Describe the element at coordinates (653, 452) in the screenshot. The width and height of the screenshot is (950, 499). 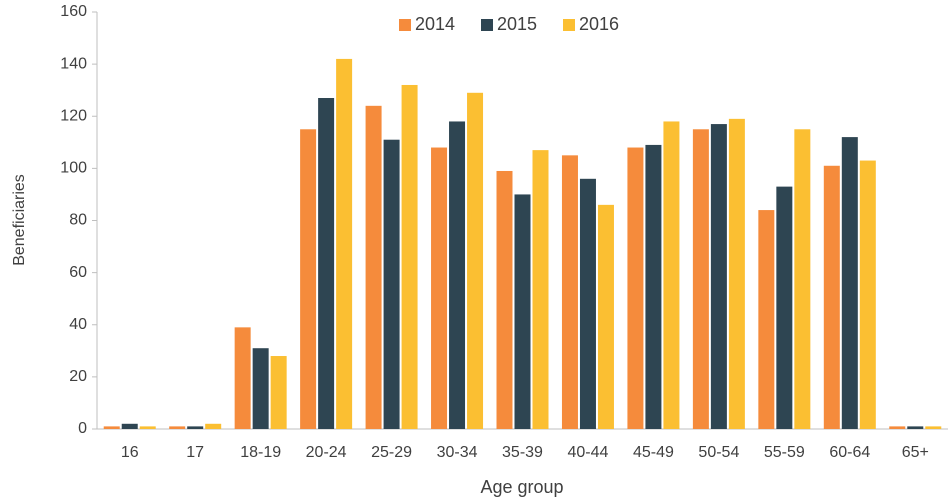
I see `x-tick-label: 45-49` at that location.